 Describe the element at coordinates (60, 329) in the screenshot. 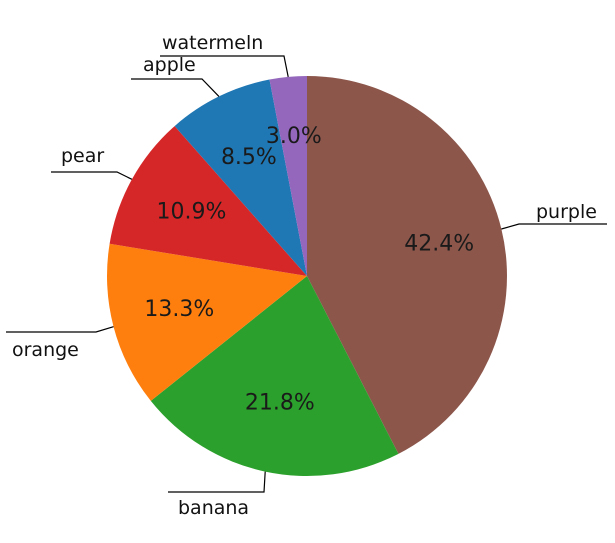

I see `leader-line-orange` at that location.